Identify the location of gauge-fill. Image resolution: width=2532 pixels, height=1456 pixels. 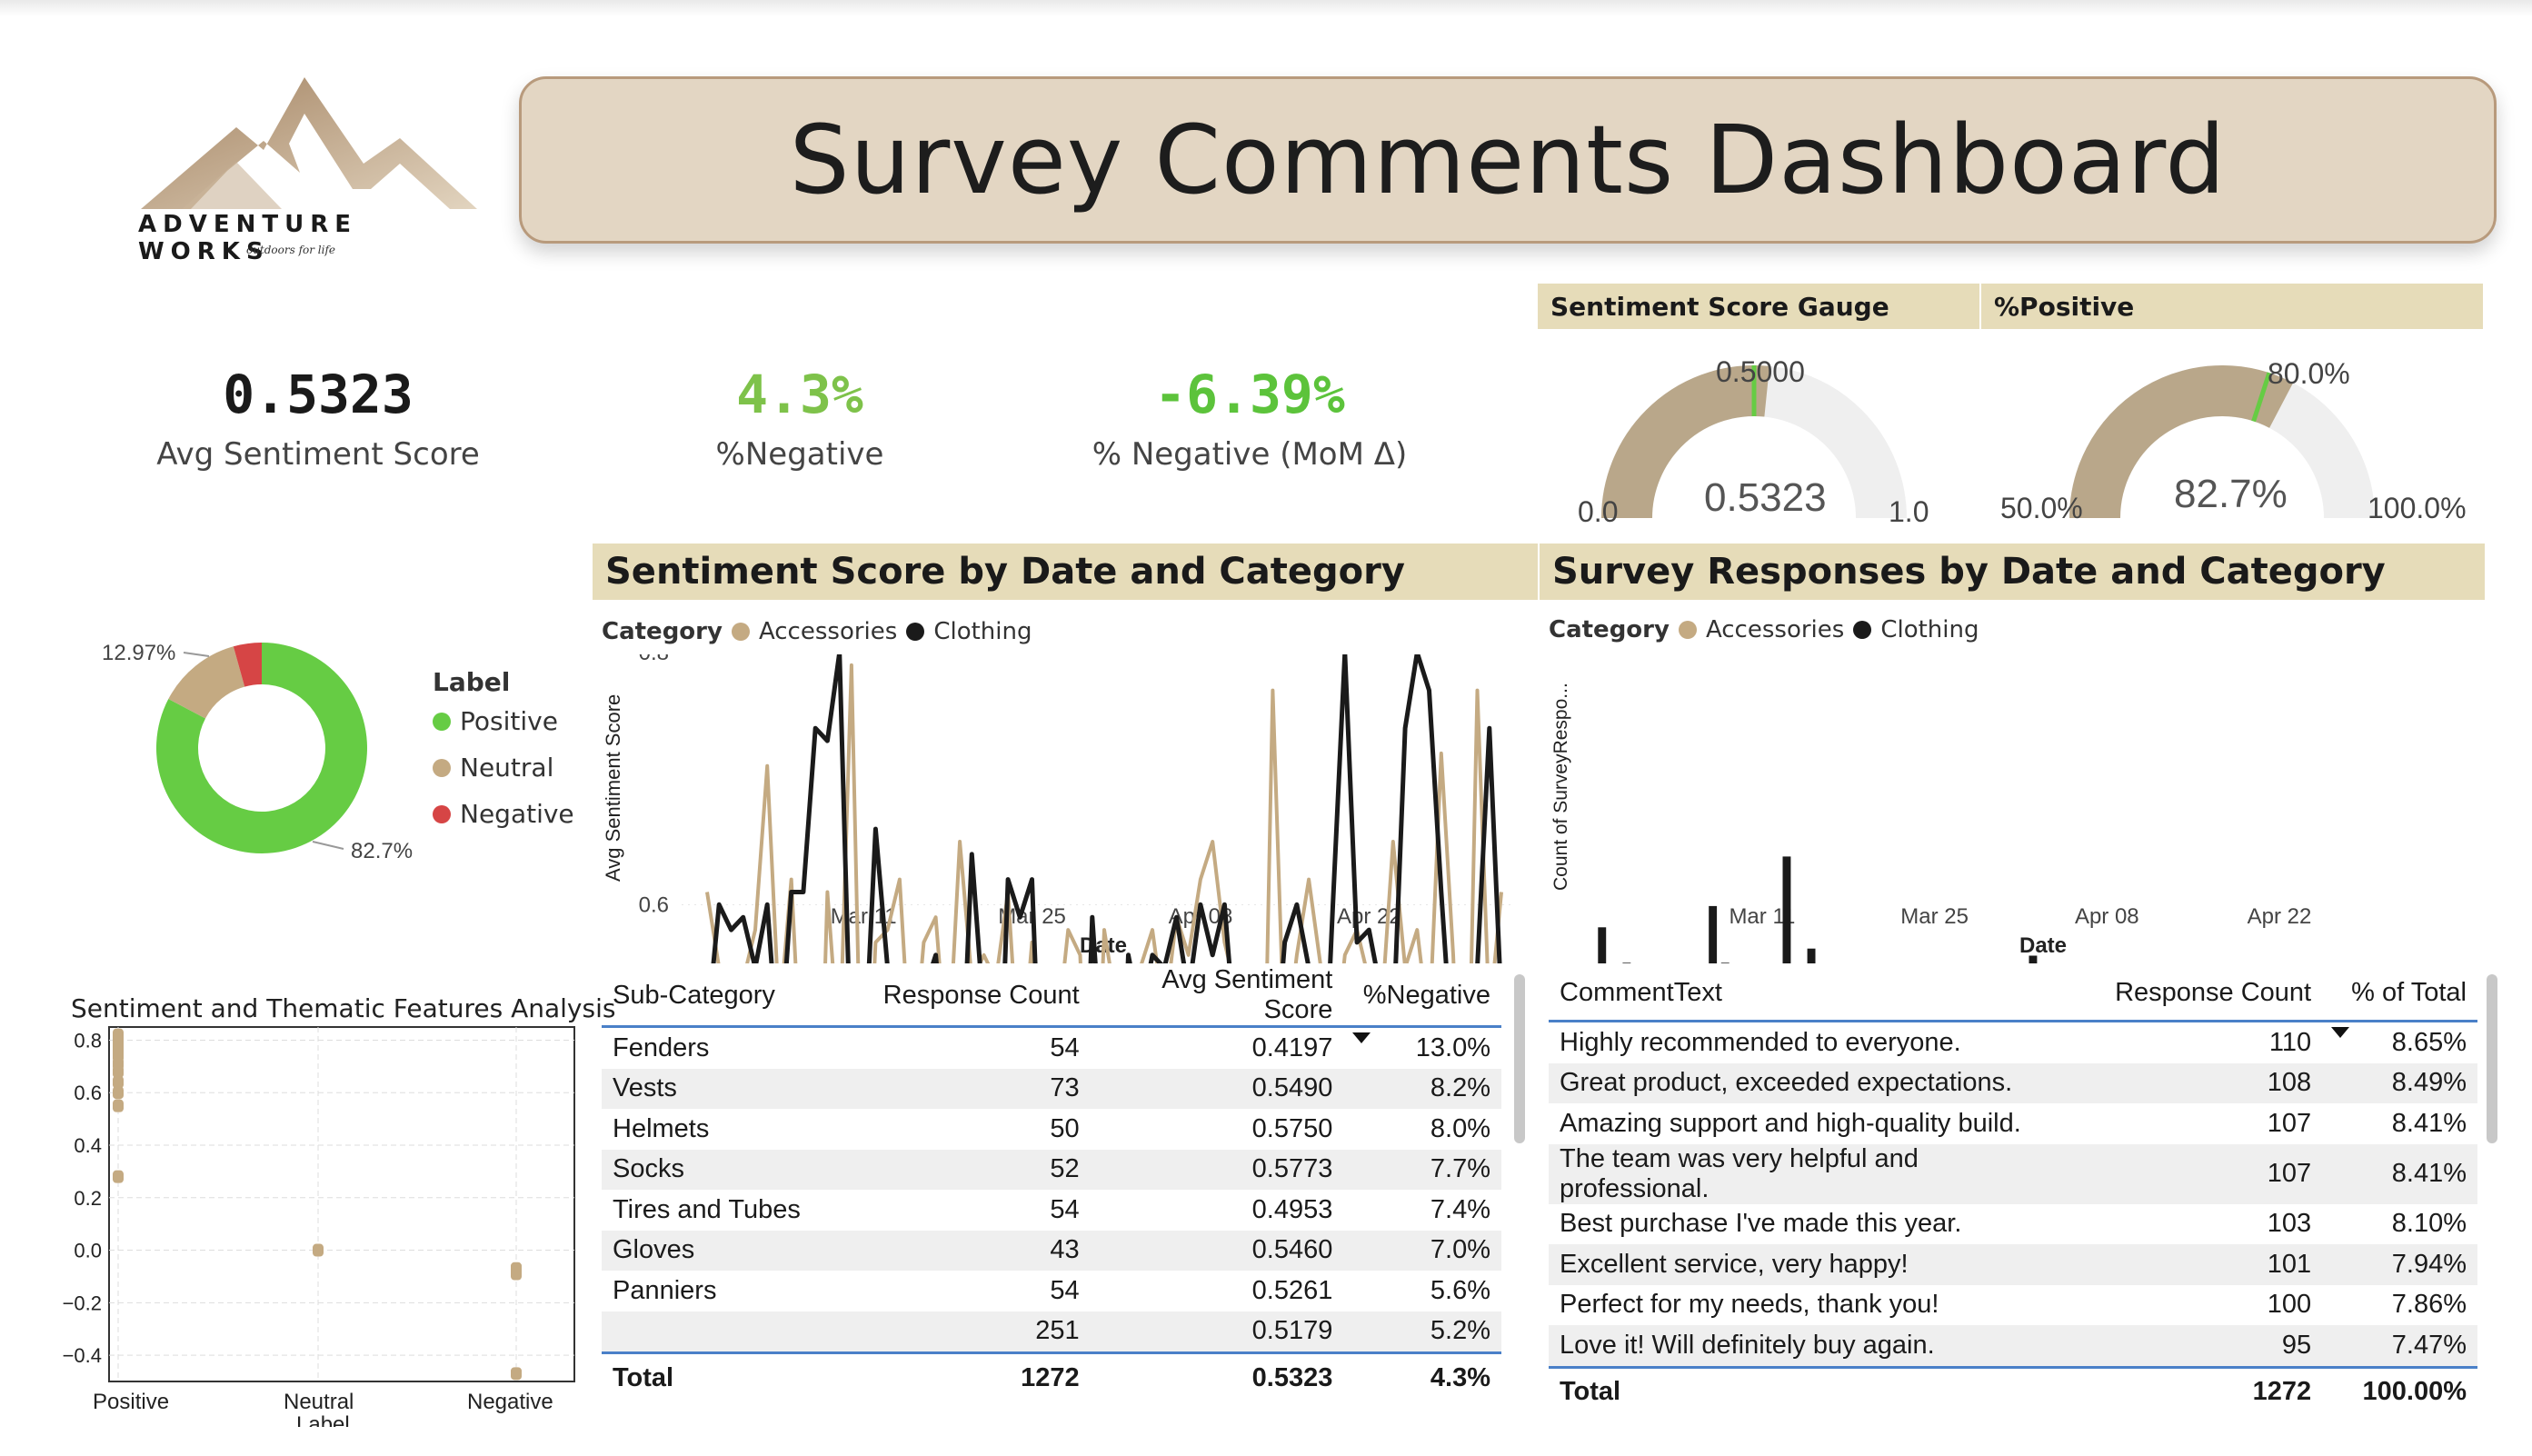
(1686, 442).